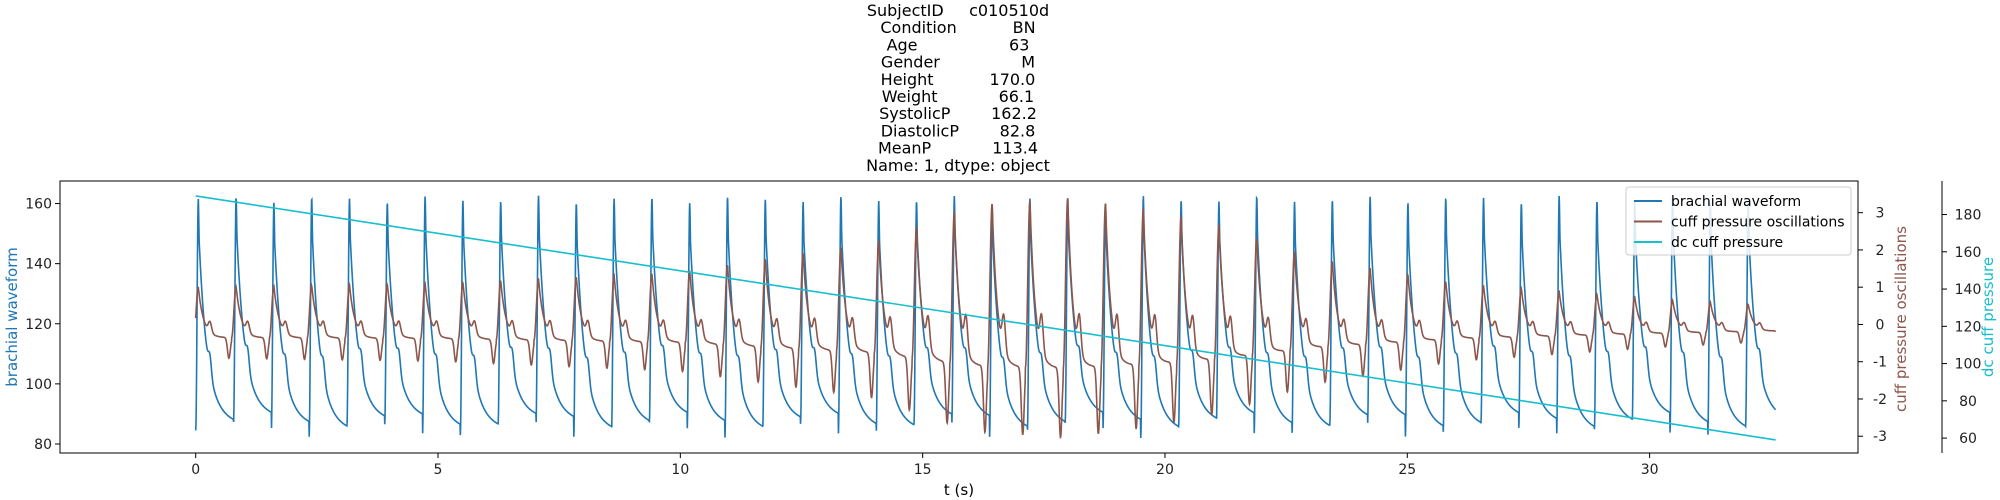  What do you see at coordinates (438, 470) in the screenshot?
I see `x-tick-label: 5` at bounding box center [438, 470].